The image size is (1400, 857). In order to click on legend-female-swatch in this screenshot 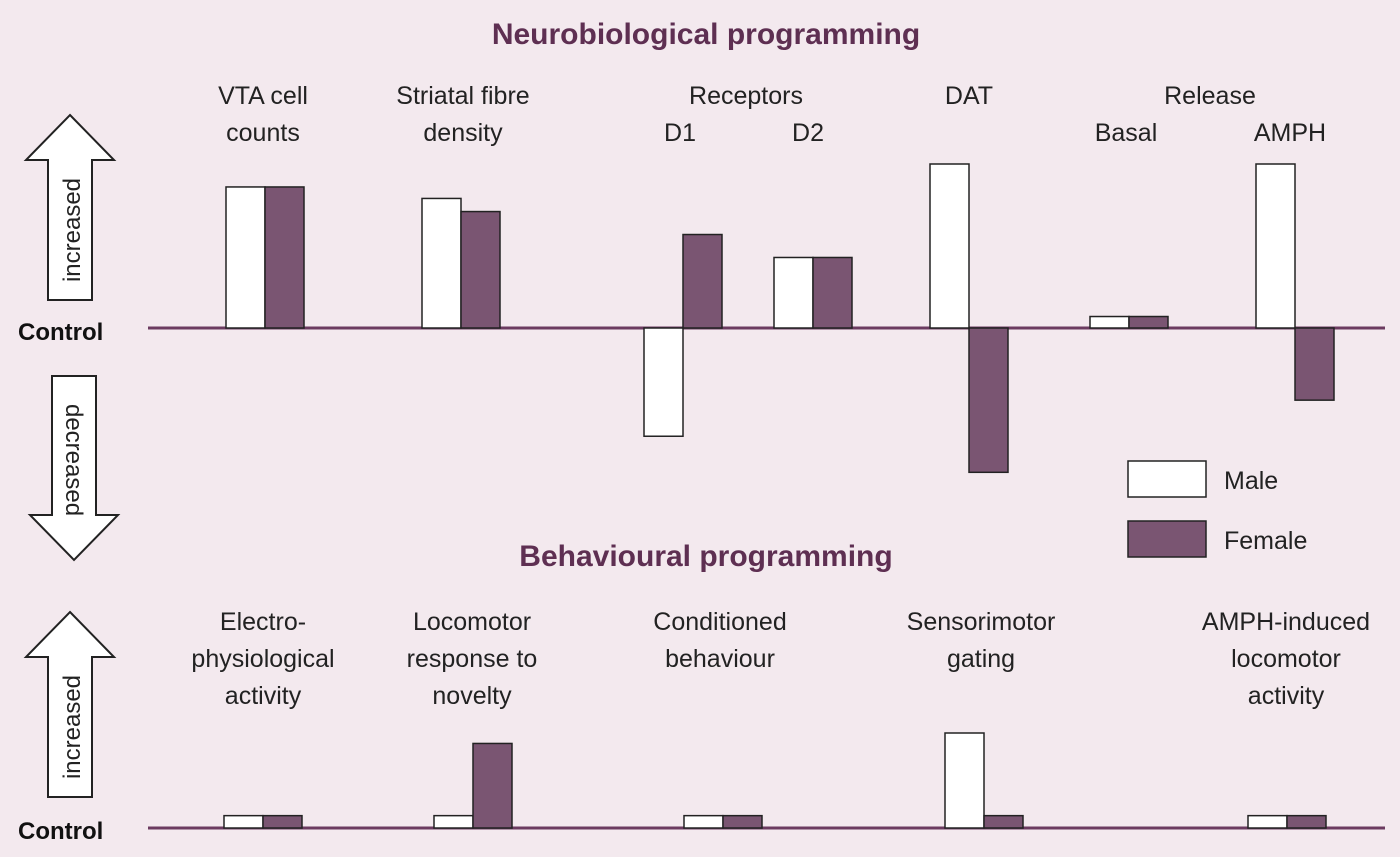, I will do `click(1167, 539)`.